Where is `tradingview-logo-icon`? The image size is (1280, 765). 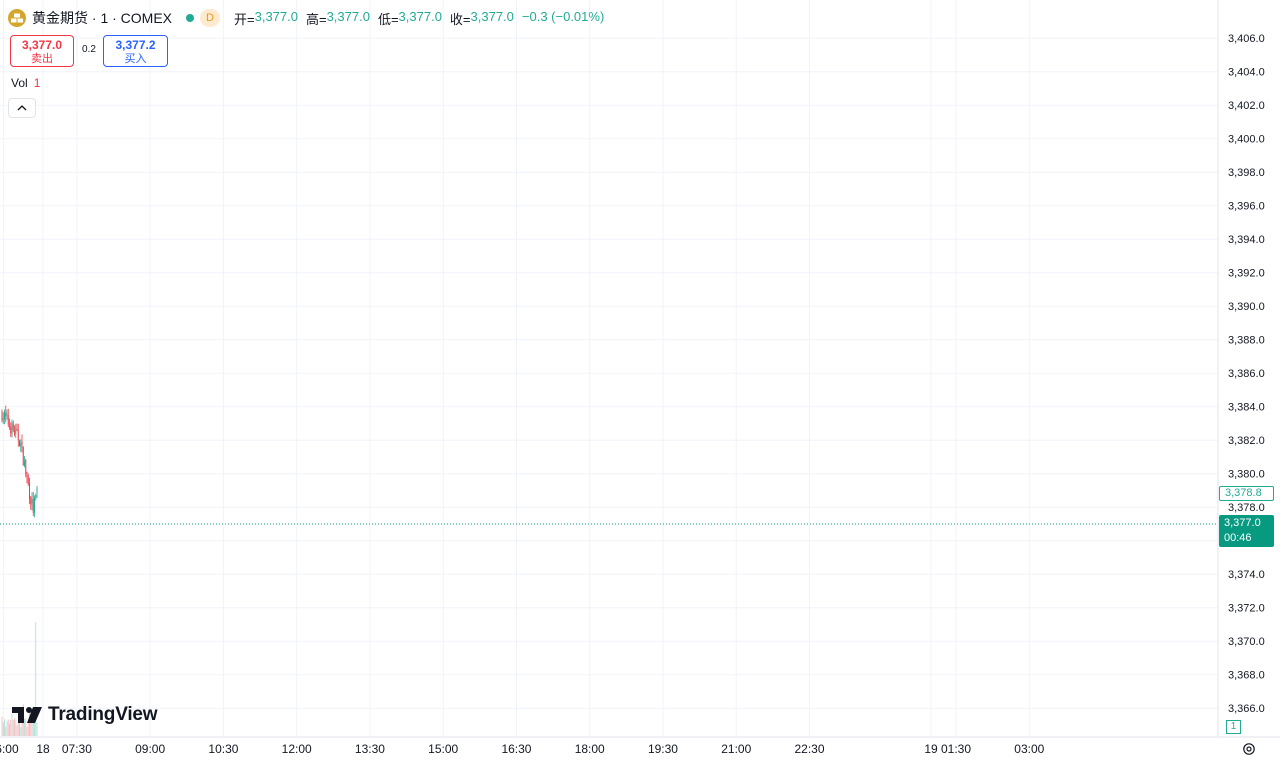
tradingview-logo-icon is located at coordinates (27, 715).